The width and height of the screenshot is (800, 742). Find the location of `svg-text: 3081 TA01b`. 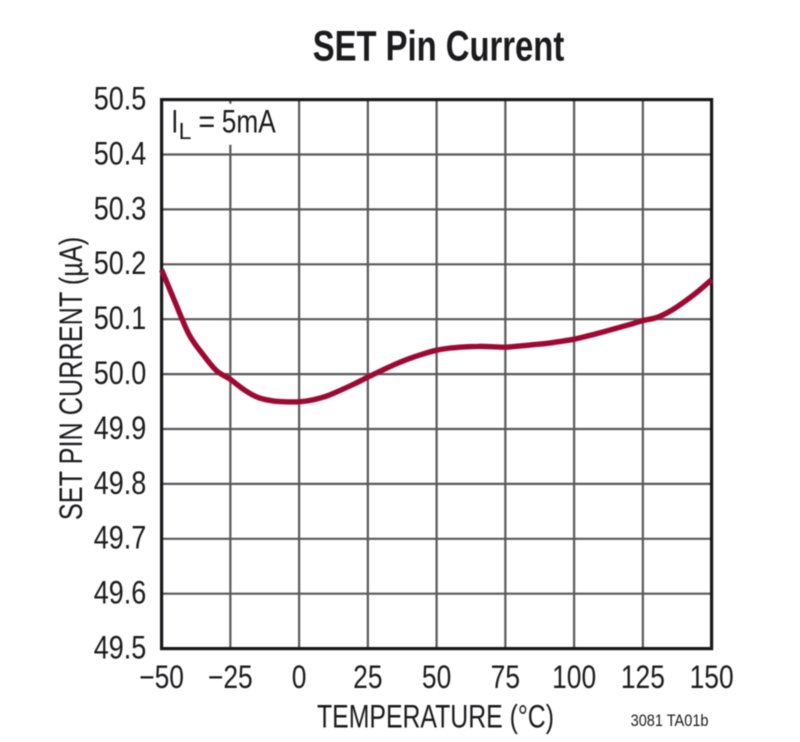

svg-text: 3081 TA01b is located at coordinates (670, 721).